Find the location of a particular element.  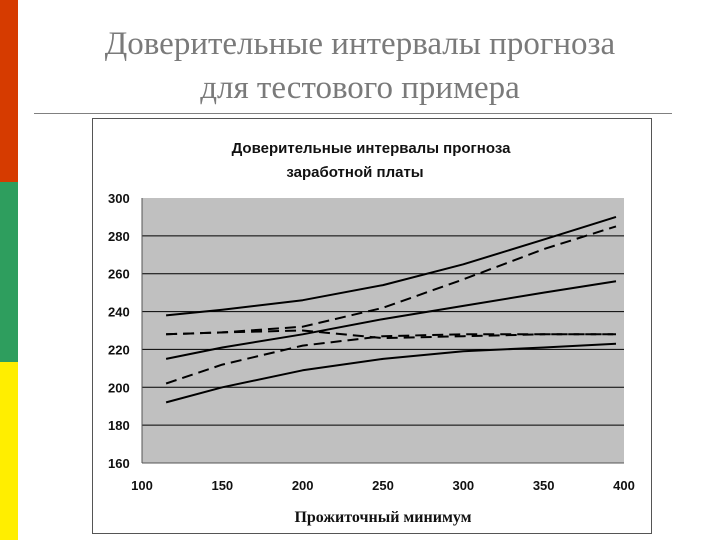

title-divider is located at coordinates (353, 113).